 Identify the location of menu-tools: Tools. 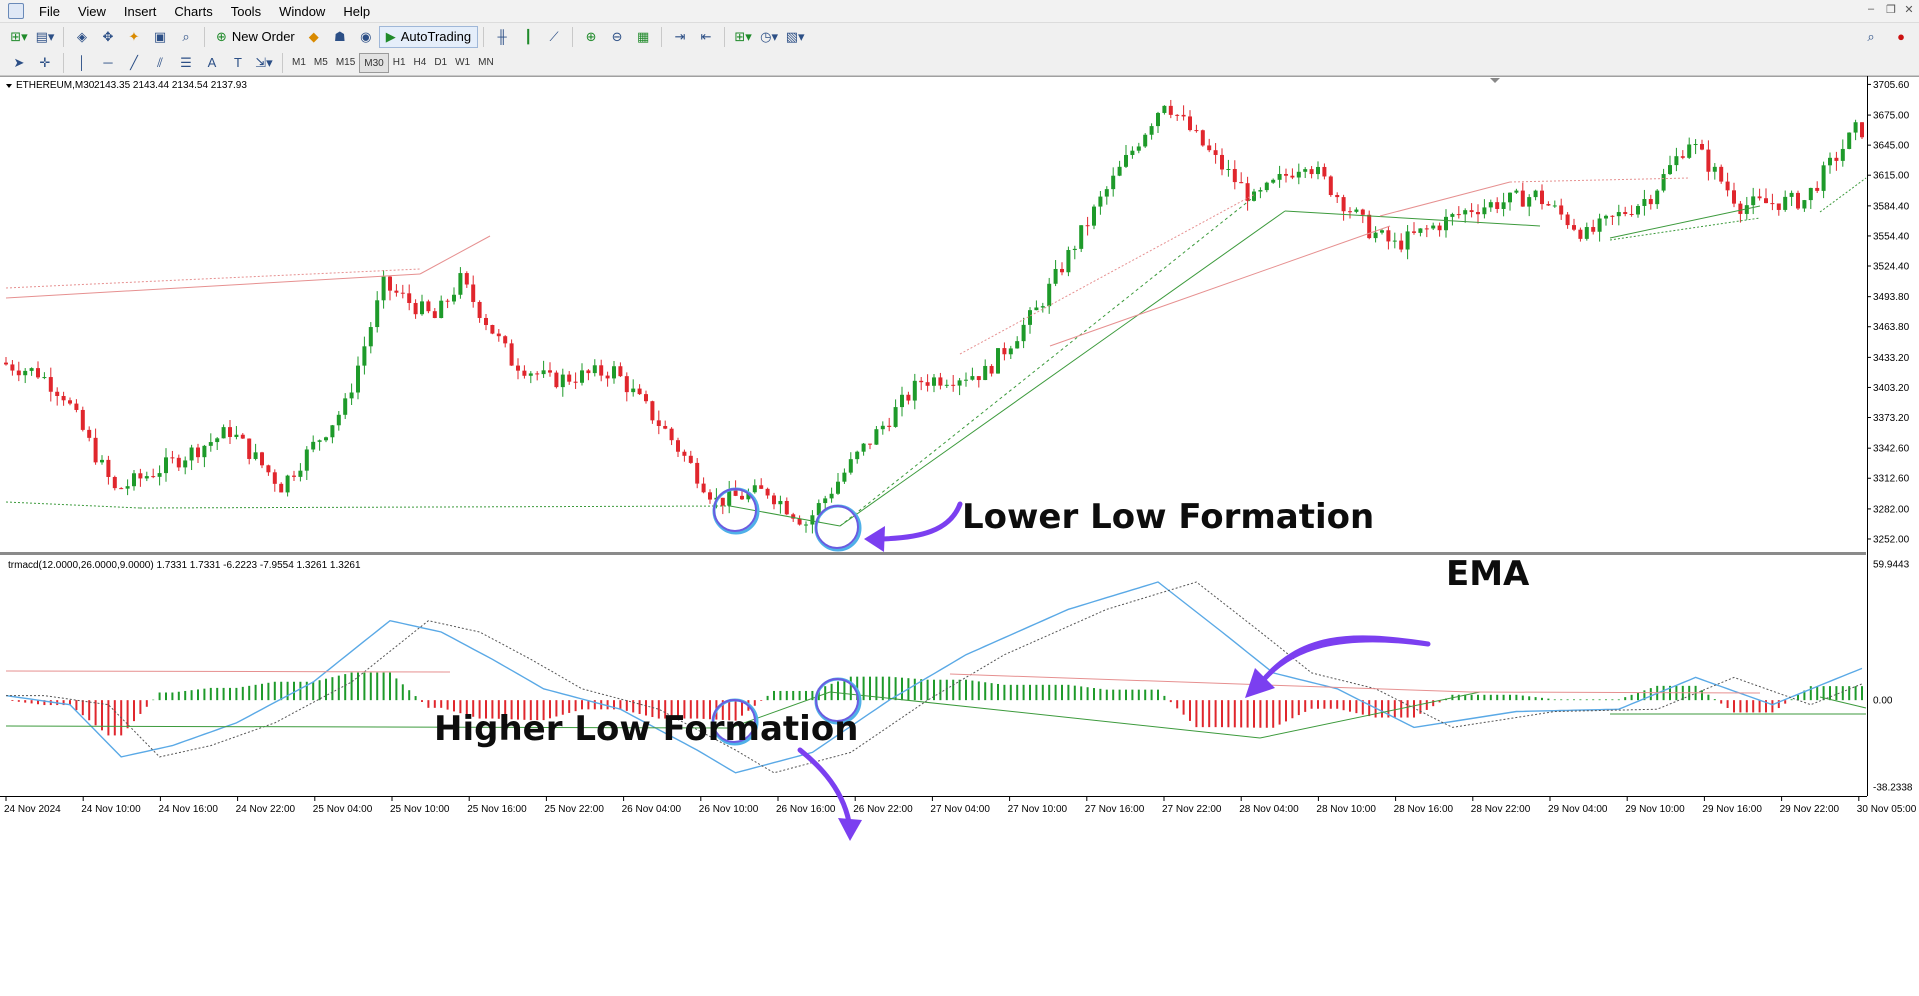
(246, 11).